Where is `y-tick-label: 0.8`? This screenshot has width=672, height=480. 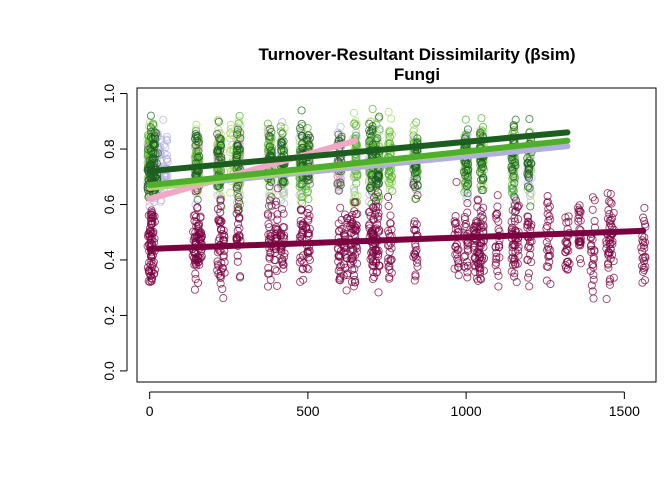 y-tick-label: 0.8 is located at coordinates (109, 149).